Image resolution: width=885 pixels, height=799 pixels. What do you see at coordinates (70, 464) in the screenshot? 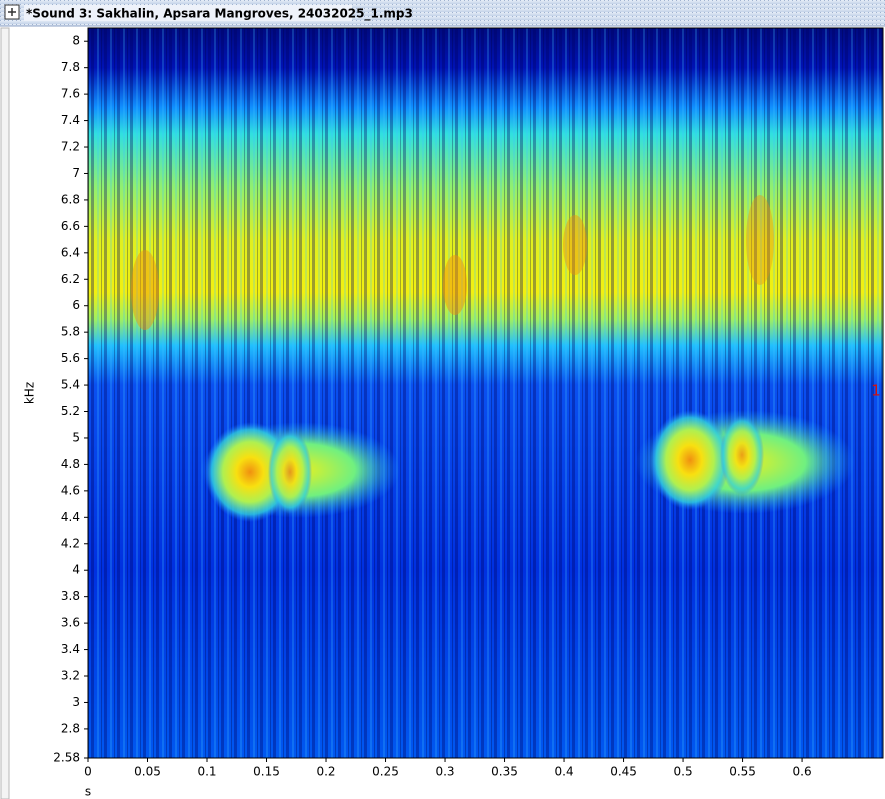
I see `y-tick-label: 4.8` at bounding box center [70, 464].